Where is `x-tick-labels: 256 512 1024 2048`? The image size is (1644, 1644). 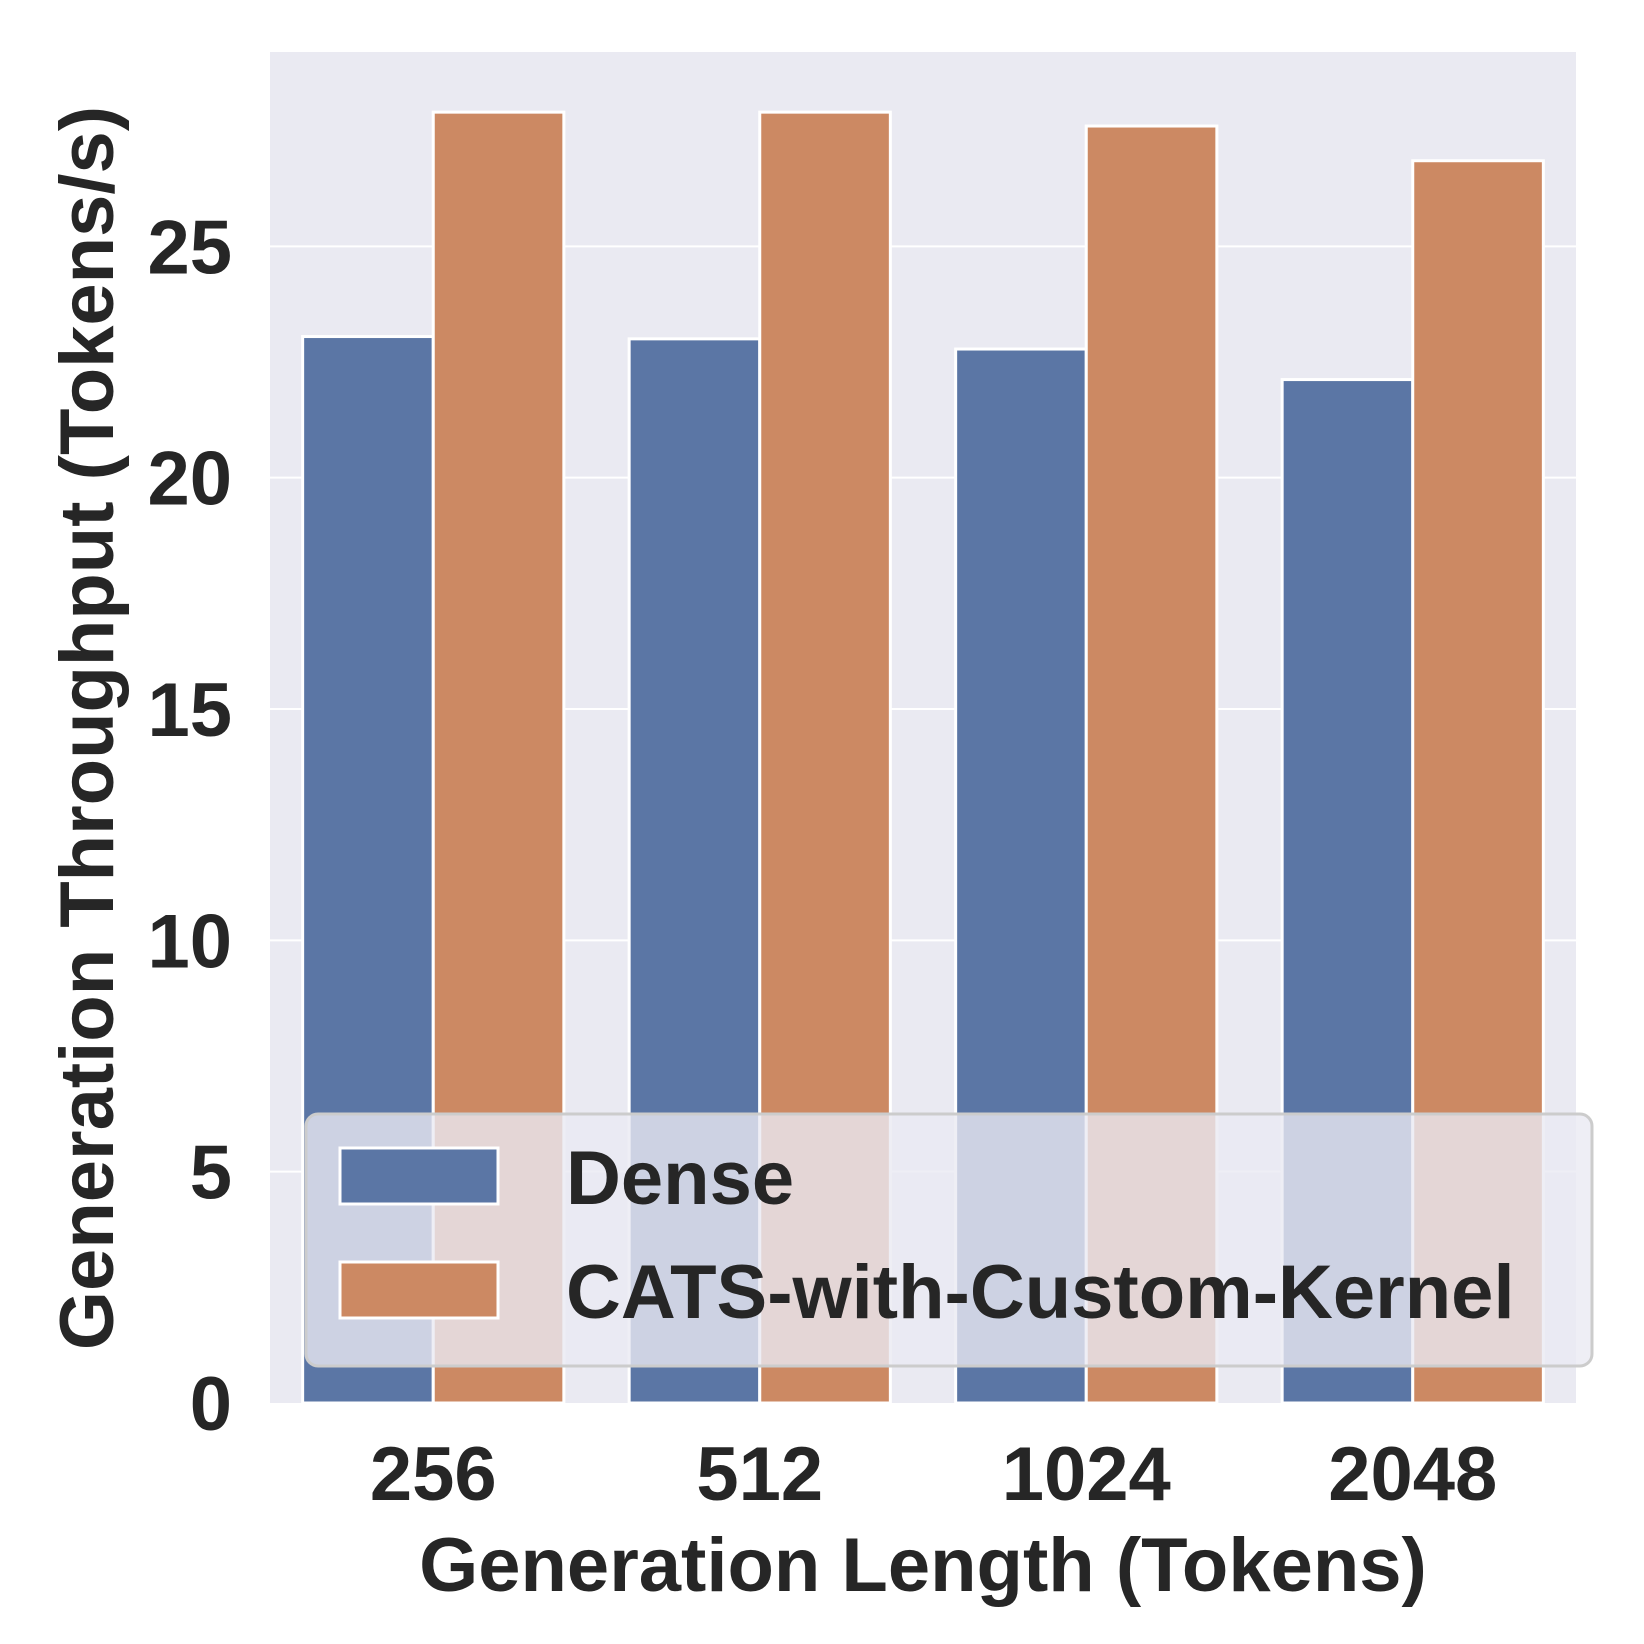
x-tick-labels: 256 512 1024 2048 is located at coordinates (933, 1474).